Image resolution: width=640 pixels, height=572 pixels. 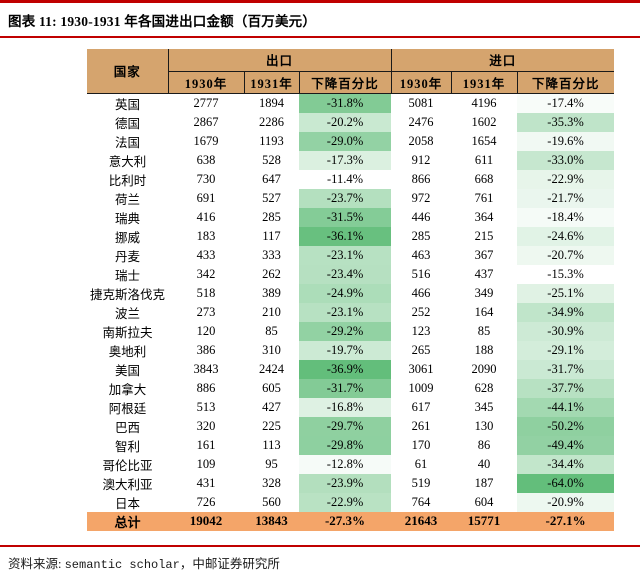 What do you see at coordinates (271, 406) in the screenshot?
I see `export-1931-cell: 427` at bounding box center [271, 406].